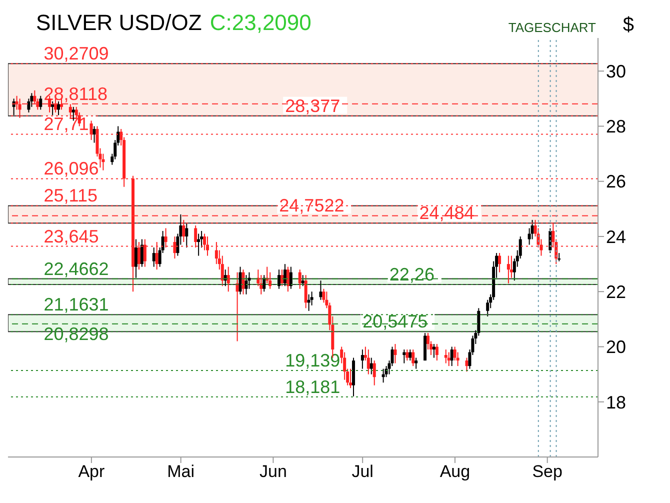  What do you see at coordinates (66, 124) in the screenshot?
I see `annotation: 27,71` at bounding box center [66, 124].